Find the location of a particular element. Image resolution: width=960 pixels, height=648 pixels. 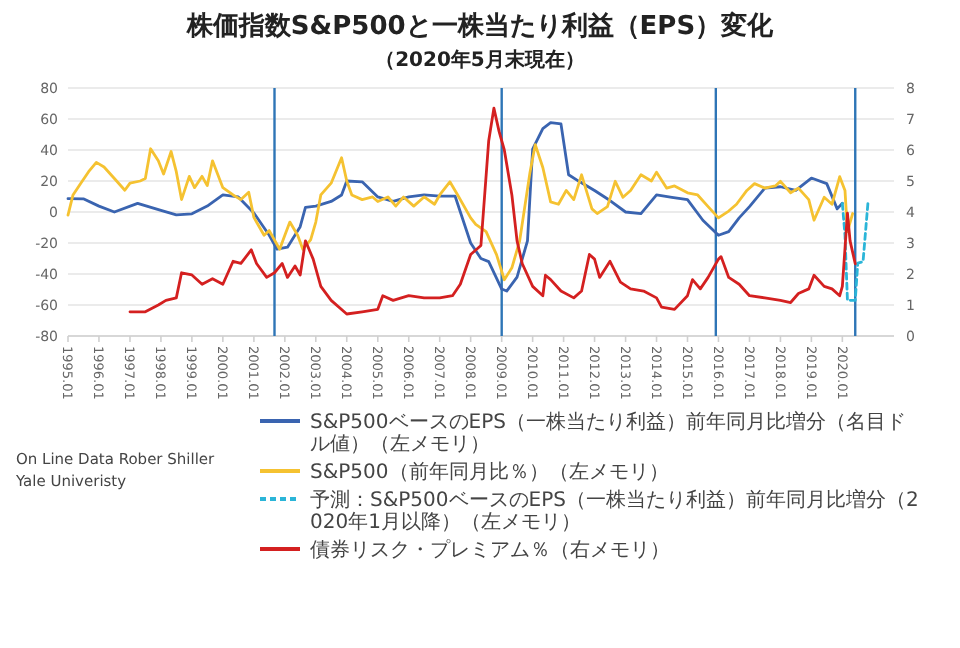

line-series is located at coordinates (855, 250).